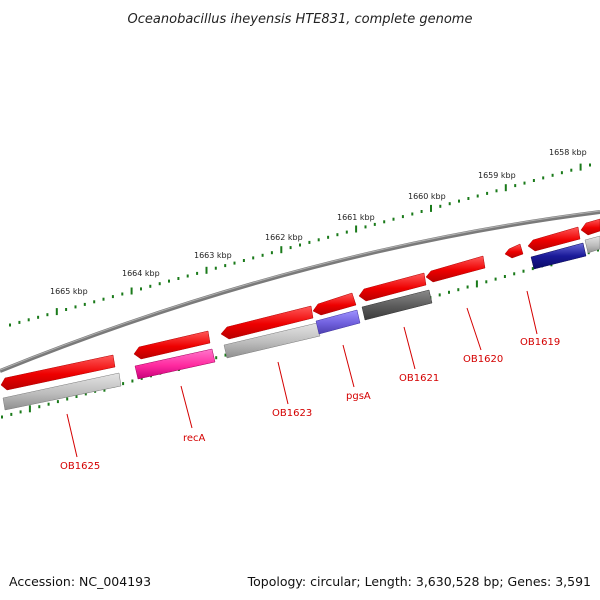 The image size is (600, 600). I want to click on kbp-label-1659: 1659 kbp, so click(497, 175).